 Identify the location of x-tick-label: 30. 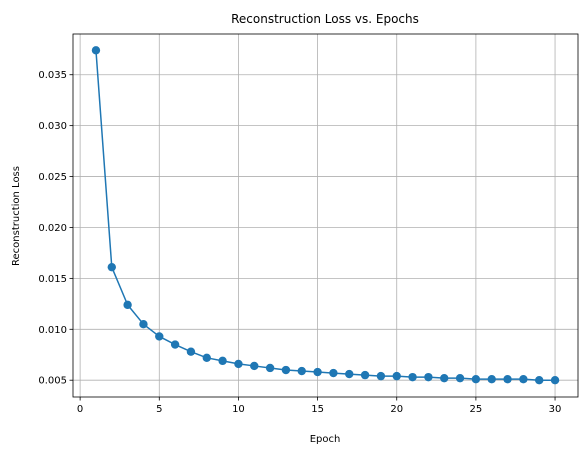
(555, 409).